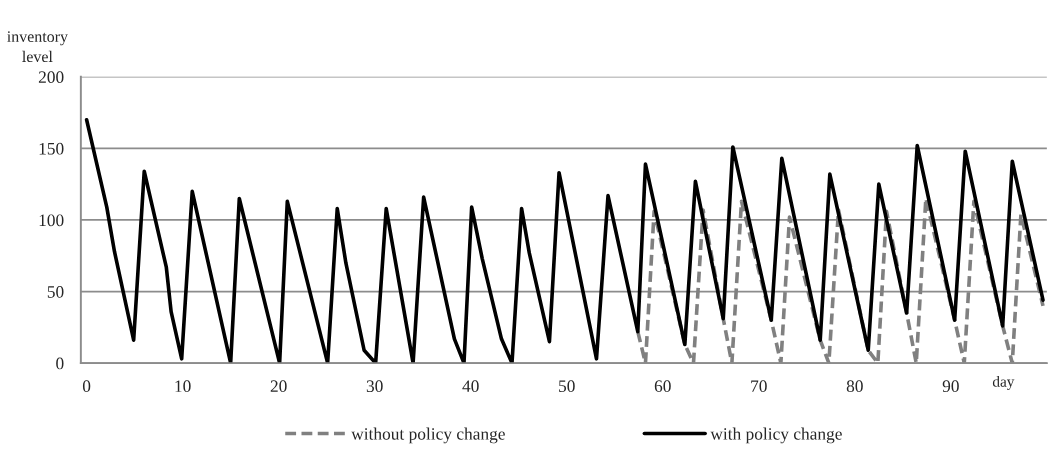  What do you see at coordinates (60, 363) in the screenshot?
I see `y-tick-label: 0` at bounding box center [60, 363].